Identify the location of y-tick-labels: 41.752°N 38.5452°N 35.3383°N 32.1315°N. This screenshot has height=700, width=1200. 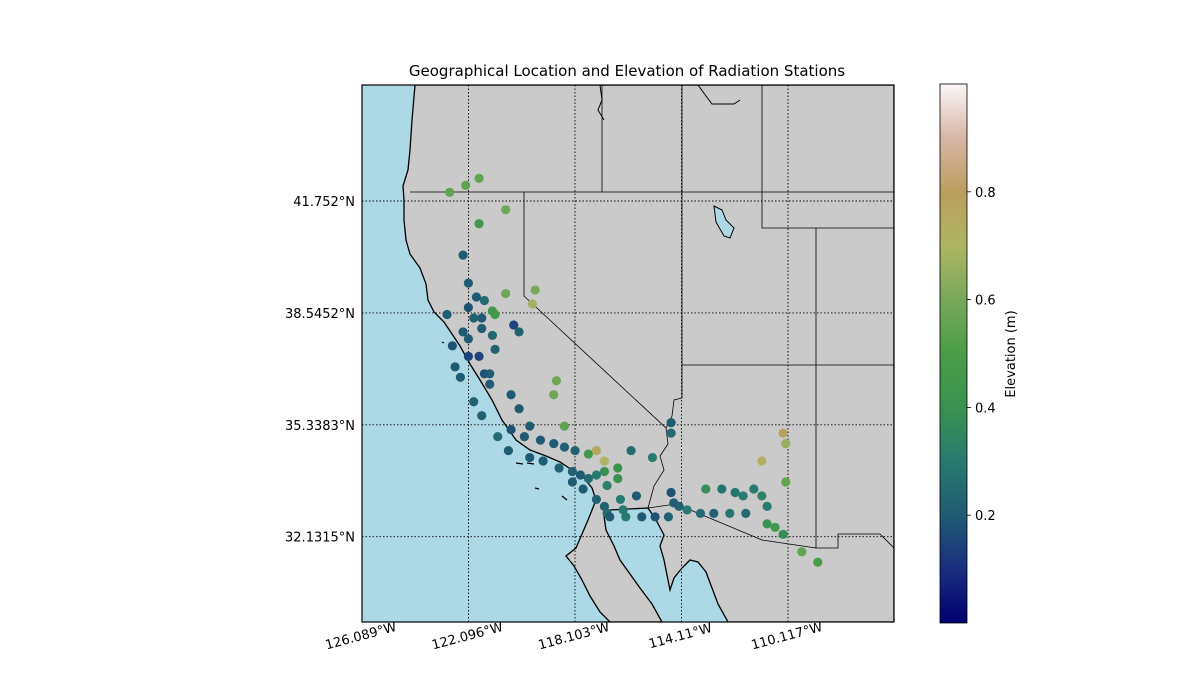
(320, 370).